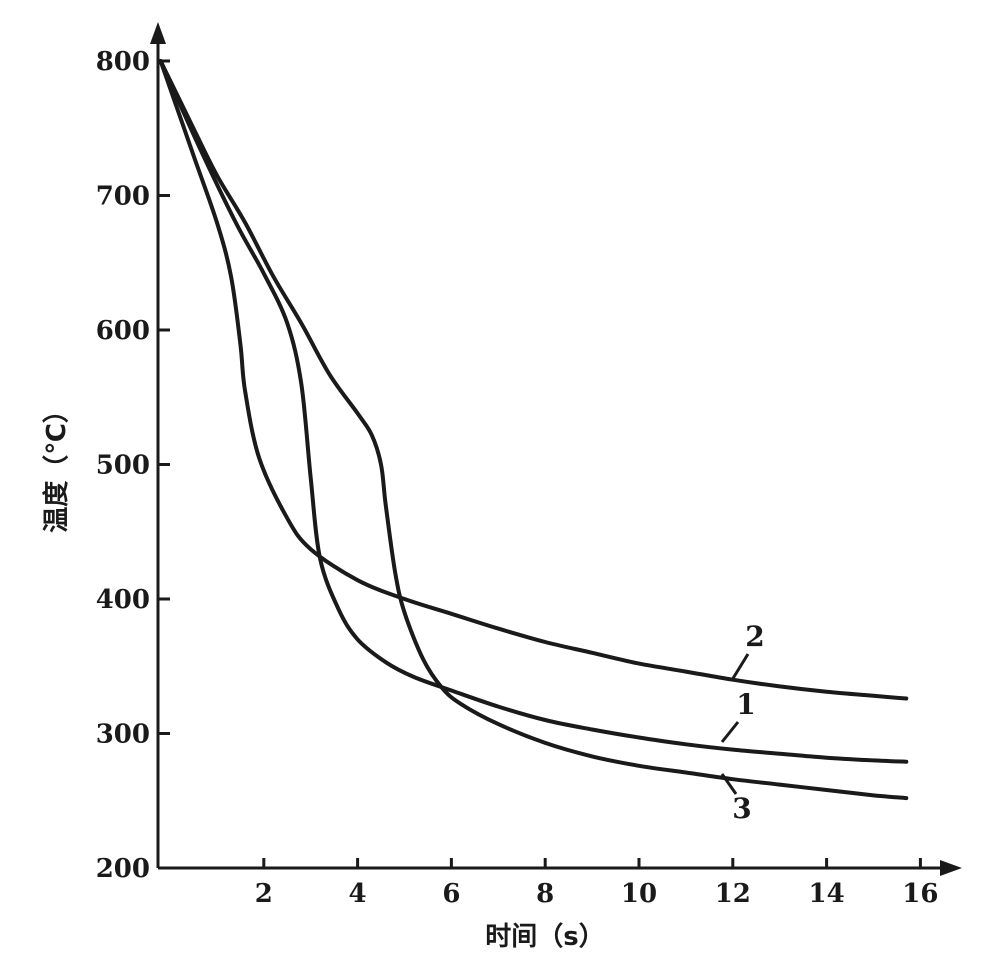  What do you see at coordinates (596, 883) in the screenshot?
I see `x-ticks: 2 4 6 8 10 12 14 16` at bounding box center [596, 883].